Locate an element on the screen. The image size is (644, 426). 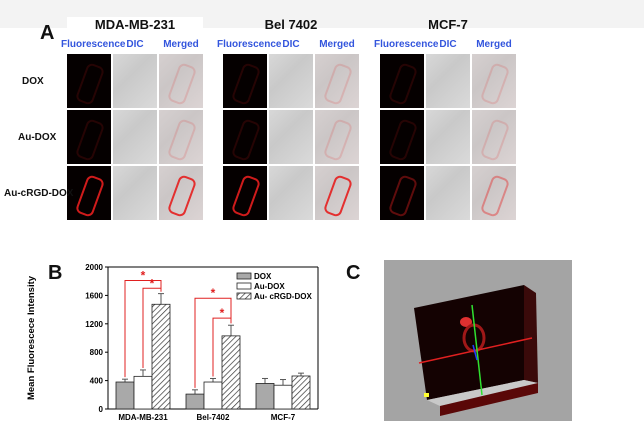
confocal-3d-rendering is located at coordinates (476, 350).